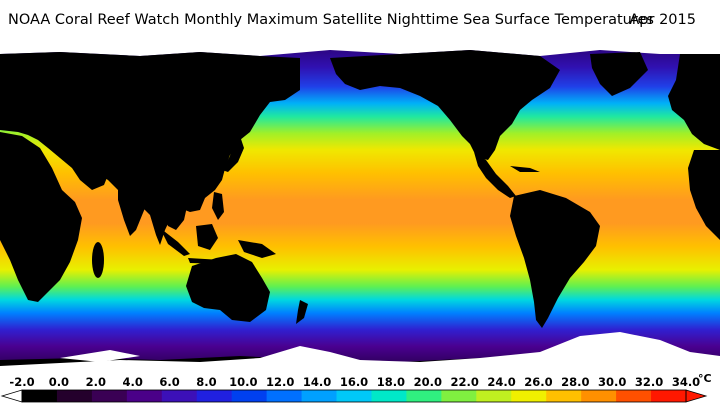 The width and height of the screenshot is (720, 411). I want to click on land-west-africa, so click(704, 195).